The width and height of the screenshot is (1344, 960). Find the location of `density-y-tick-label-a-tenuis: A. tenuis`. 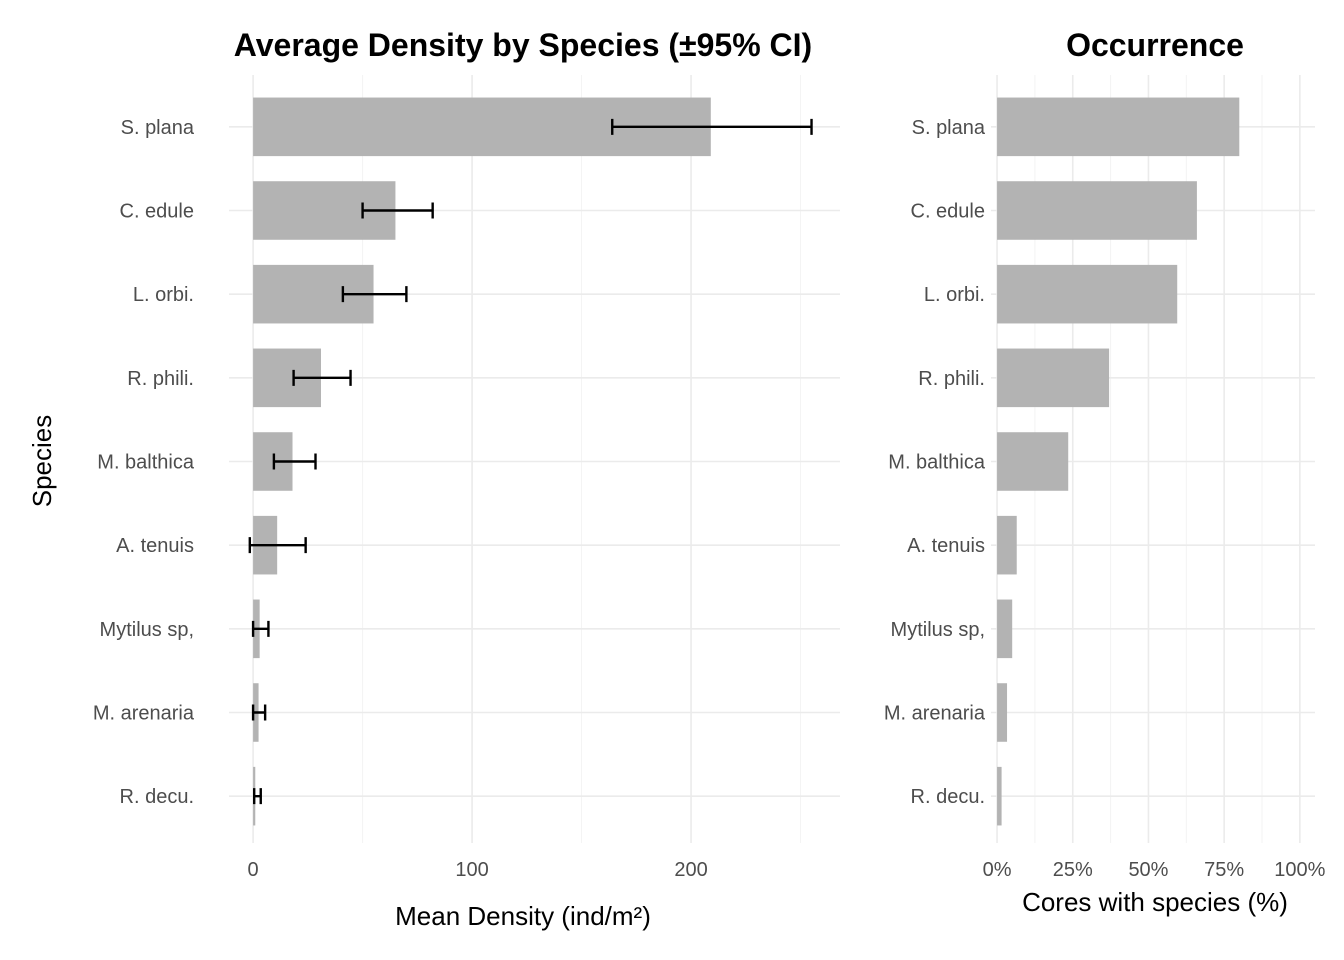

density-y-tick-label-a-tenuis: A. tenuis is located at coordinates (155, 546).